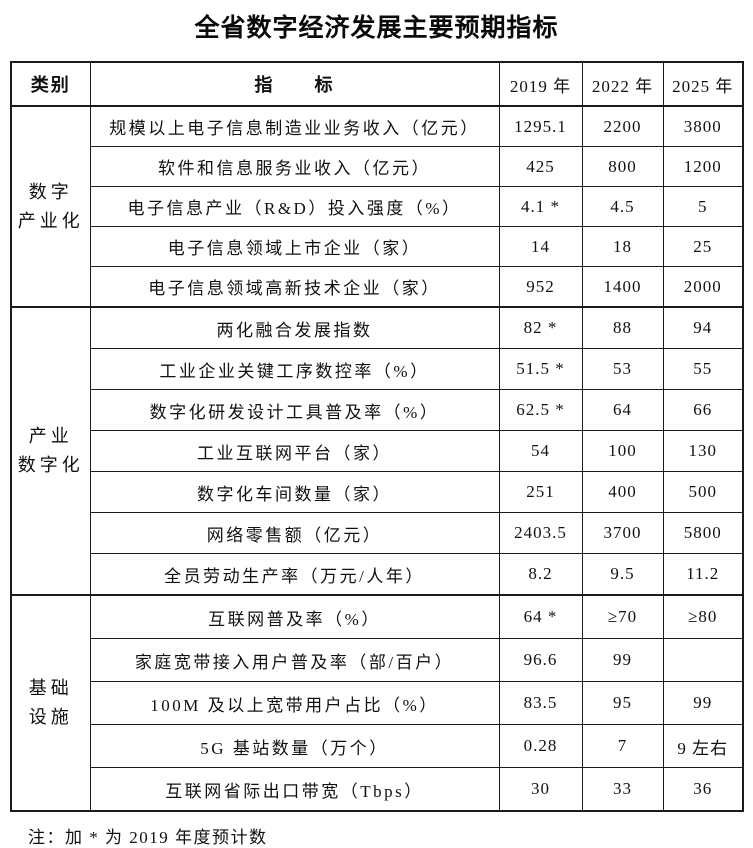 This screenshot has height=848, width=753. What do you see at coordinates (540, 703) in the screenshot?
I see `value-cell-2019: 83.5` at bounding box center [540, 703].